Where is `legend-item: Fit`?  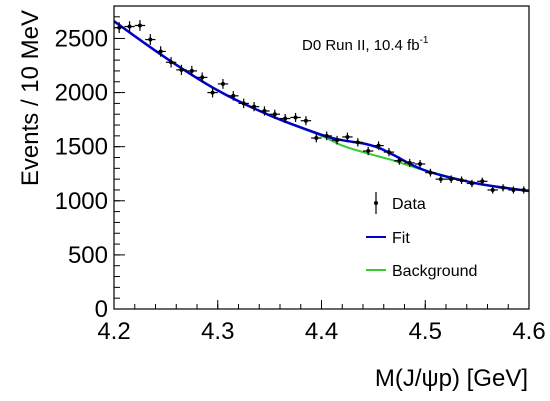
legend-item: Fit is located at coordinates (388, 238).